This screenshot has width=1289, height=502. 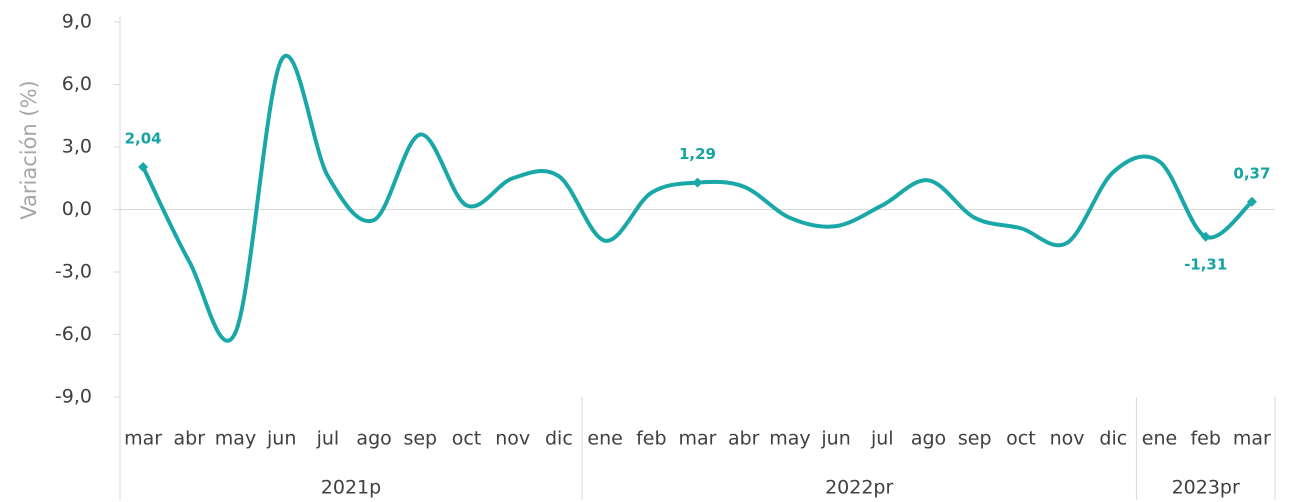 I want to click on group-label: 2021p, so click(x=351, y=488).